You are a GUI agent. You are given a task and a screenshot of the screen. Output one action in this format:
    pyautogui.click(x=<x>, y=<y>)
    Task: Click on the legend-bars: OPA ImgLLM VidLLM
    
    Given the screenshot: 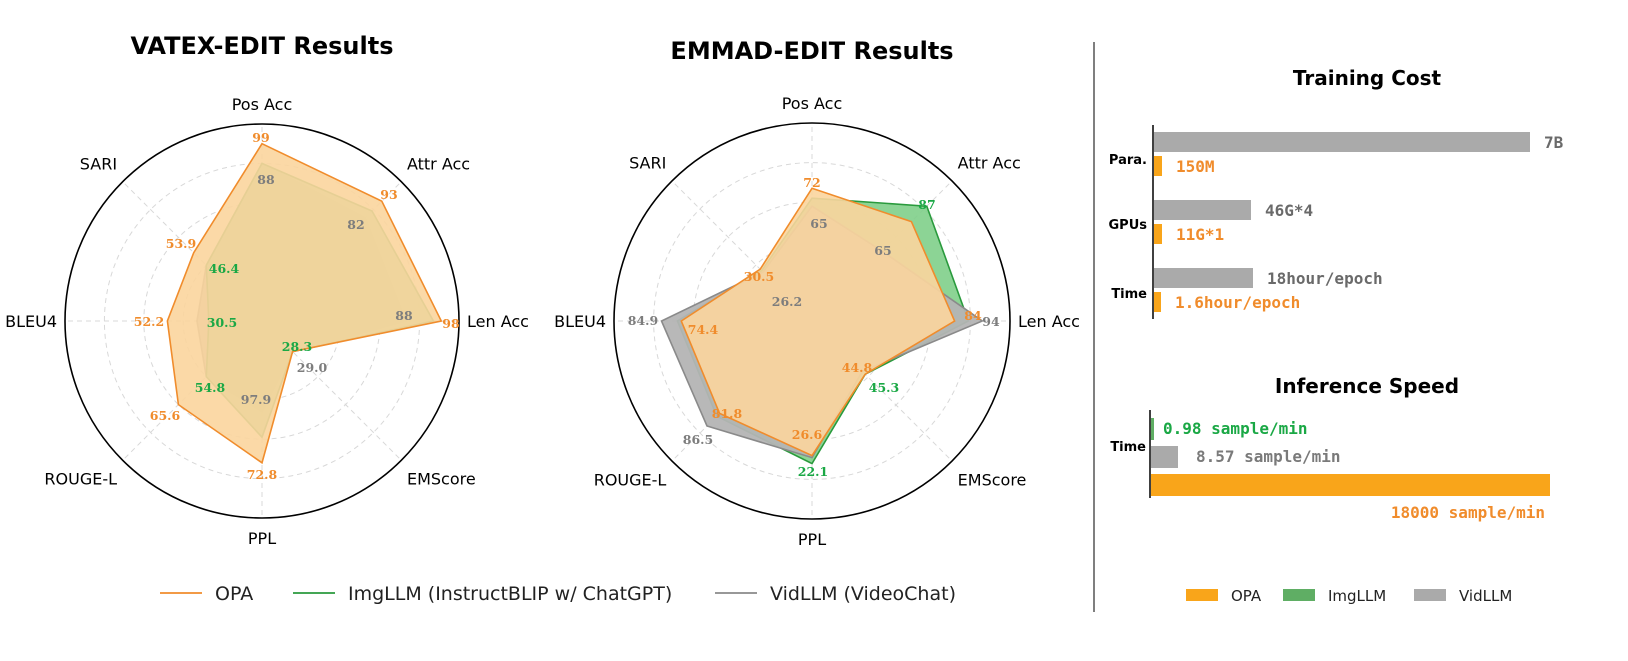 What is the action you would take?
    pyautogui.click(x=1349, y=596)
    